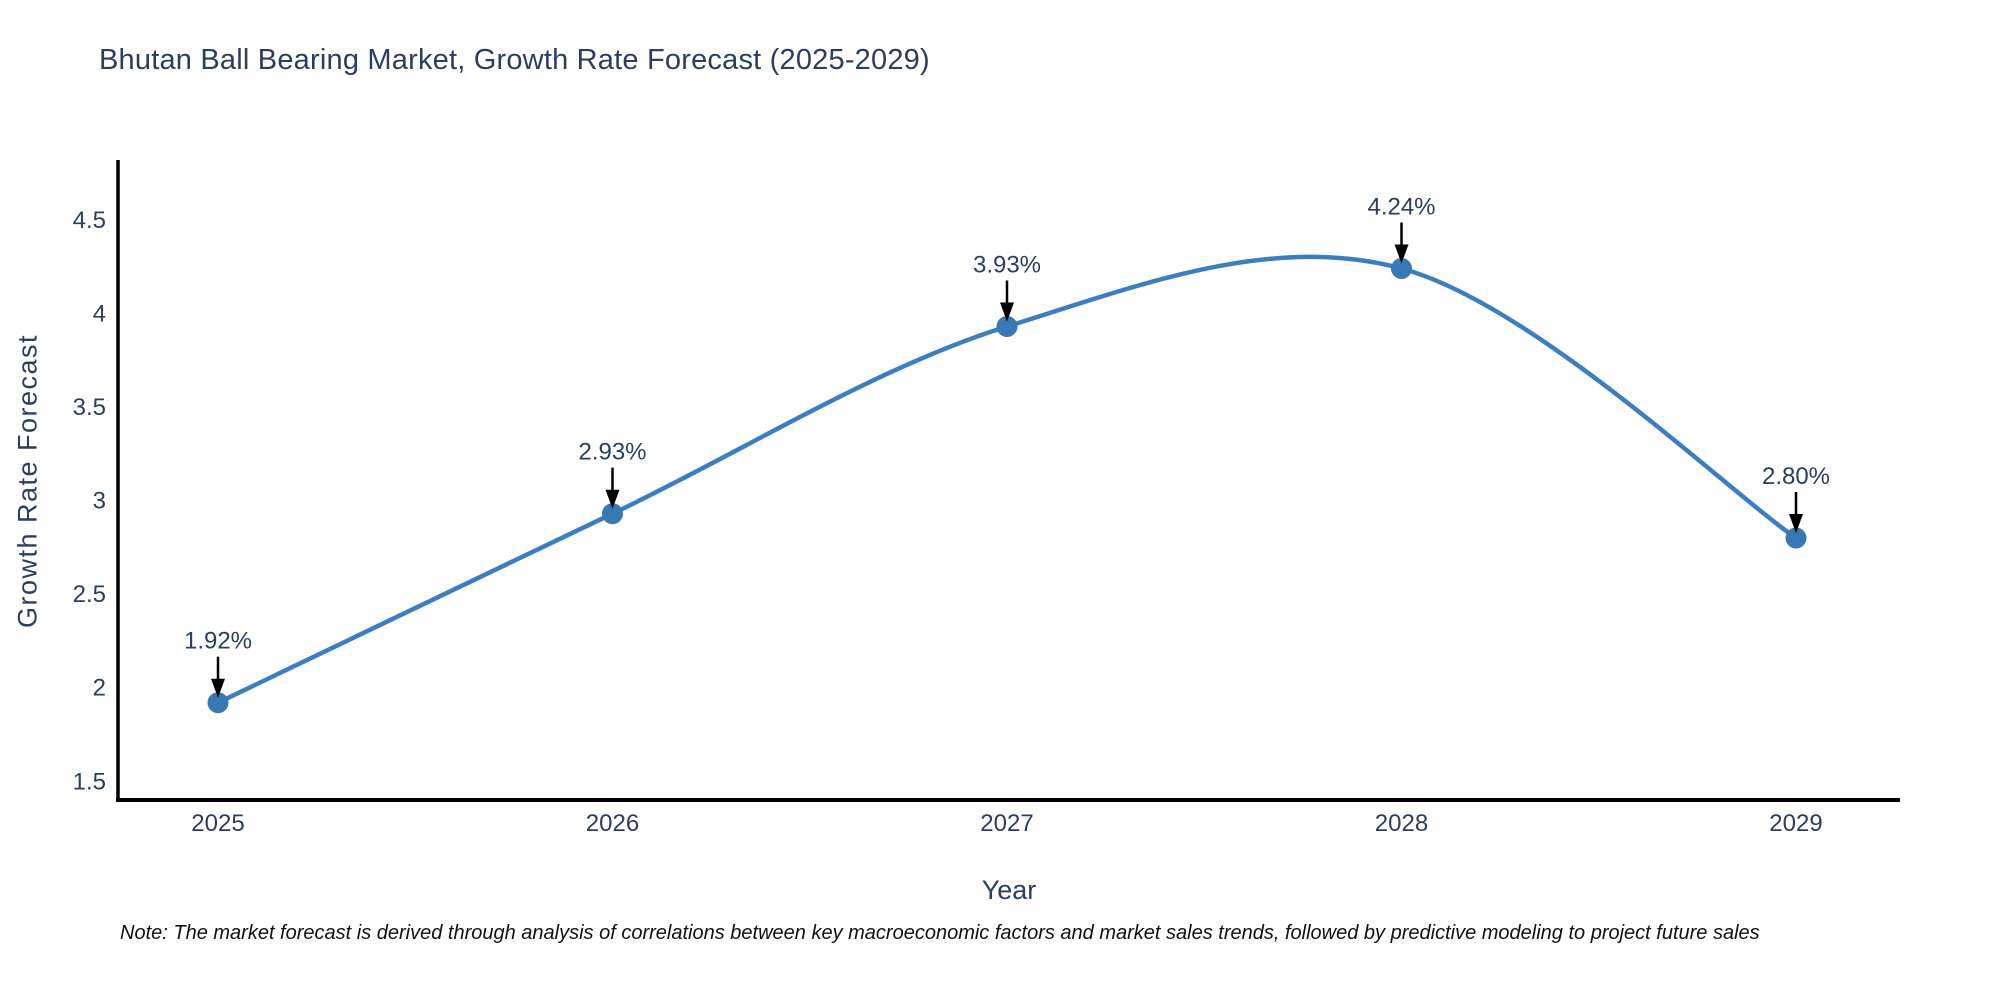  Describe the element at coordinates (89, 594) in the screenshot. I see `y-tick-label: 2.5` at that location.